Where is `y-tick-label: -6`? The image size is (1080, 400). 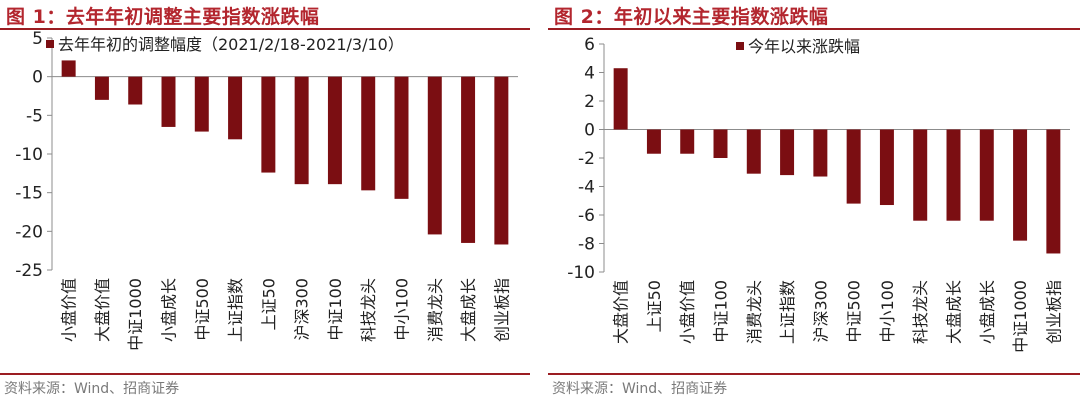 y-tick-label: -6 is located at coordinates (586, 216).